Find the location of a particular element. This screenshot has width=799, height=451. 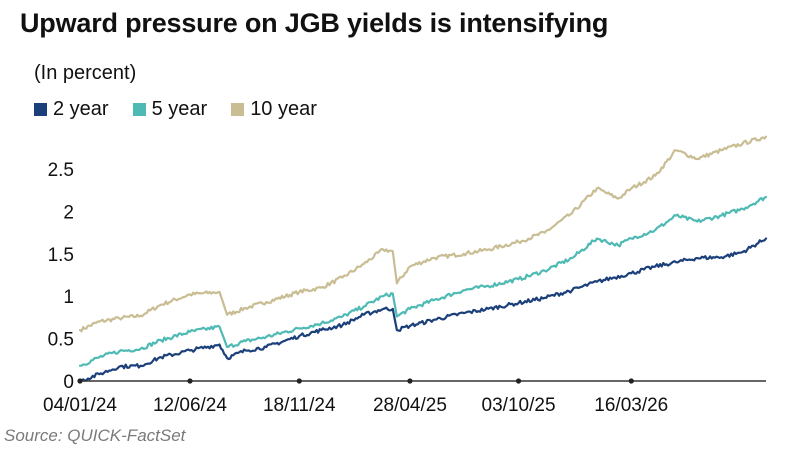

legend-label-5-year: 5 year is located at coordinates (179, 109).